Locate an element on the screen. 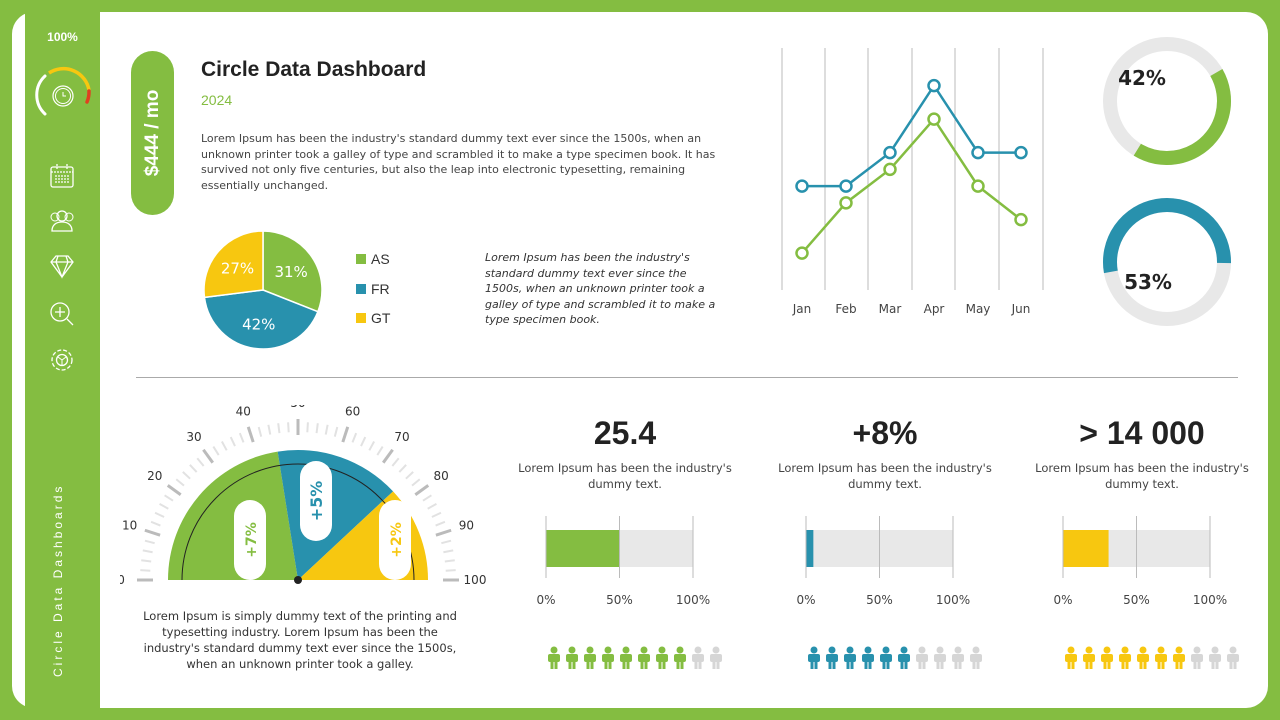  gauge-segment-label: +5% is located at coordinates (316, 501).